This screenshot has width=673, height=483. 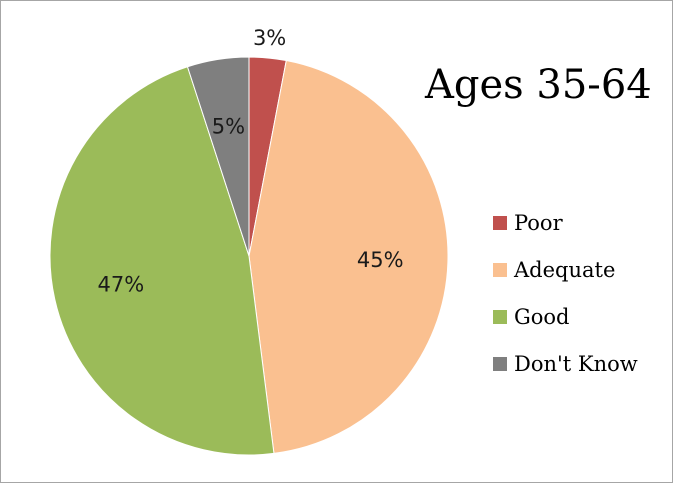 I want to click on legend-item-good: Good, so click(x=565, y=316).